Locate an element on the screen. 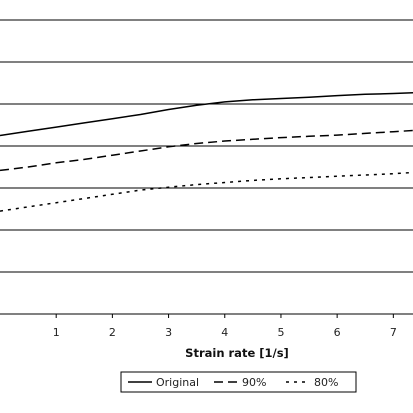 This screenshot has height=413, width=413. series-line-90pct is located at coordinates (206, 150).